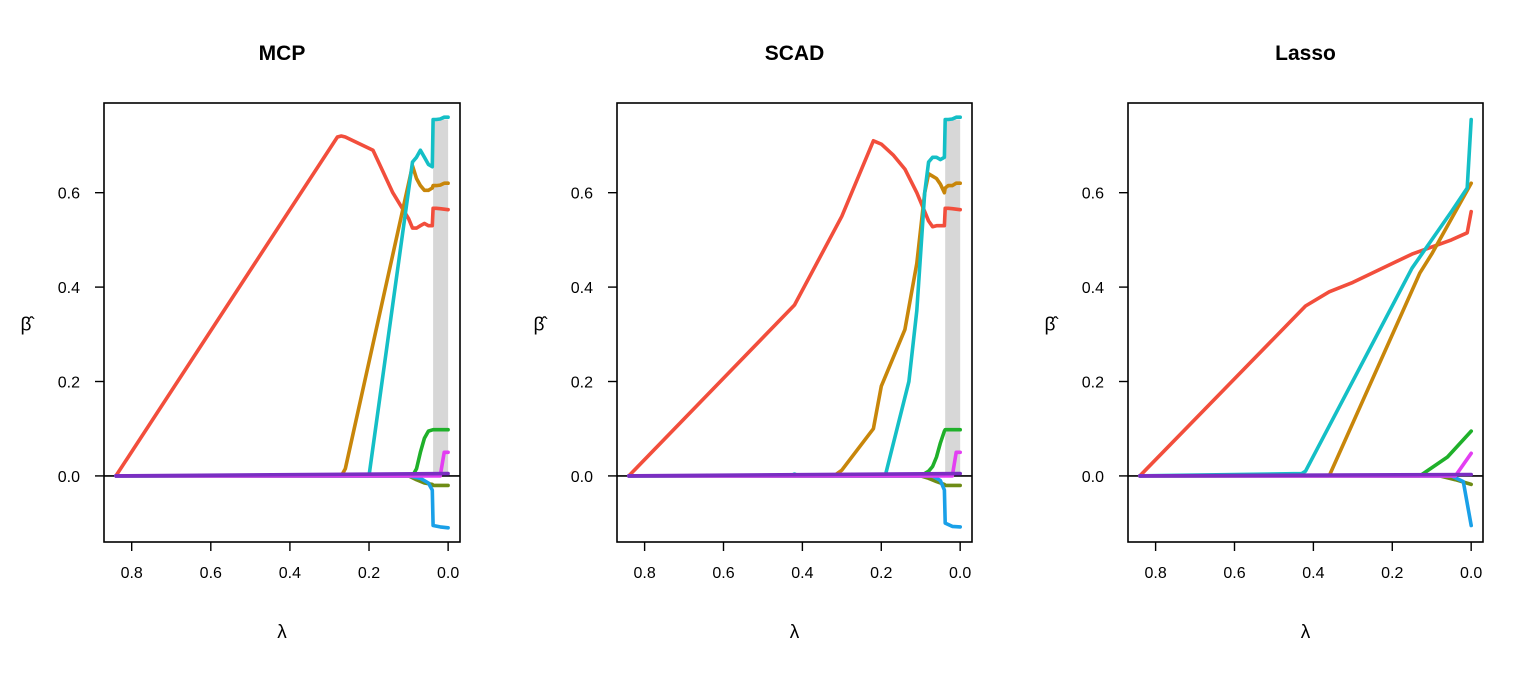 The image size is (1536, 677). I want to click on panel-title: MCP, so click(282, 53).